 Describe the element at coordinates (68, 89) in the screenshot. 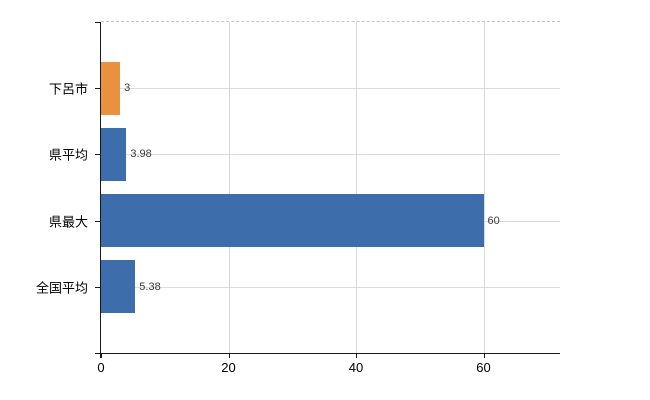

I see `category-label-gero-city: 下呂市` at that location.